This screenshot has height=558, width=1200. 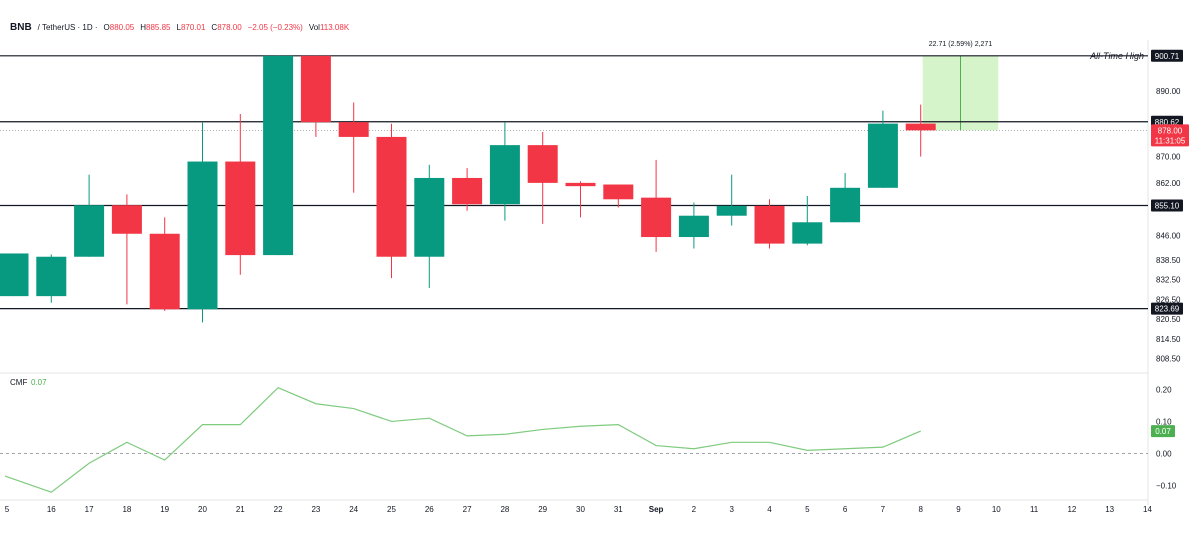 I want to click on time-tick-label: 16, so click(x=51, y=509).